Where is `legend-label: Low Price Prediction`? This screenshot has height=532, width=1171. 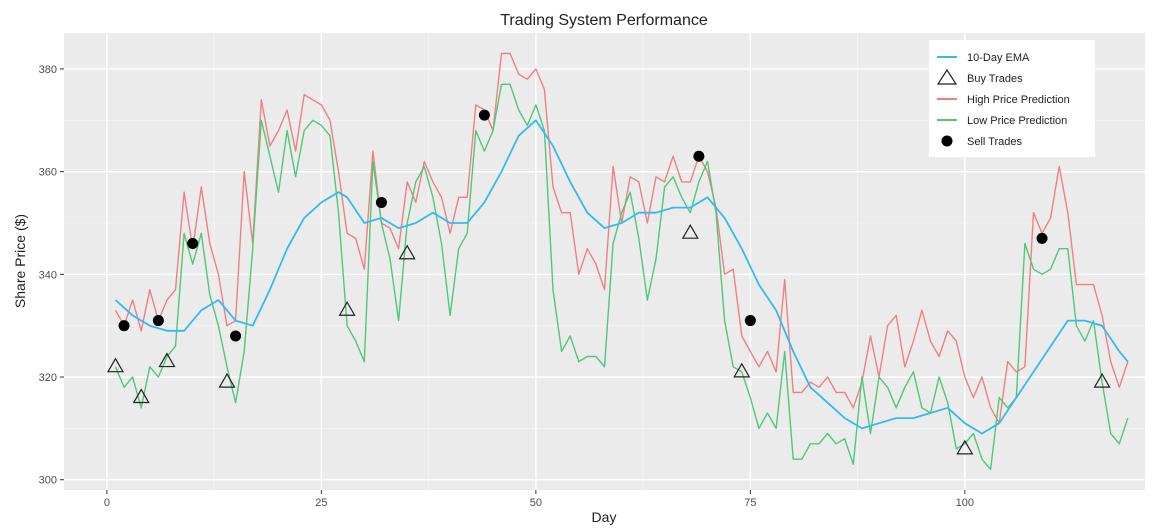
legend-label: Low Price Prediction is located at coordinates (1017, 121).